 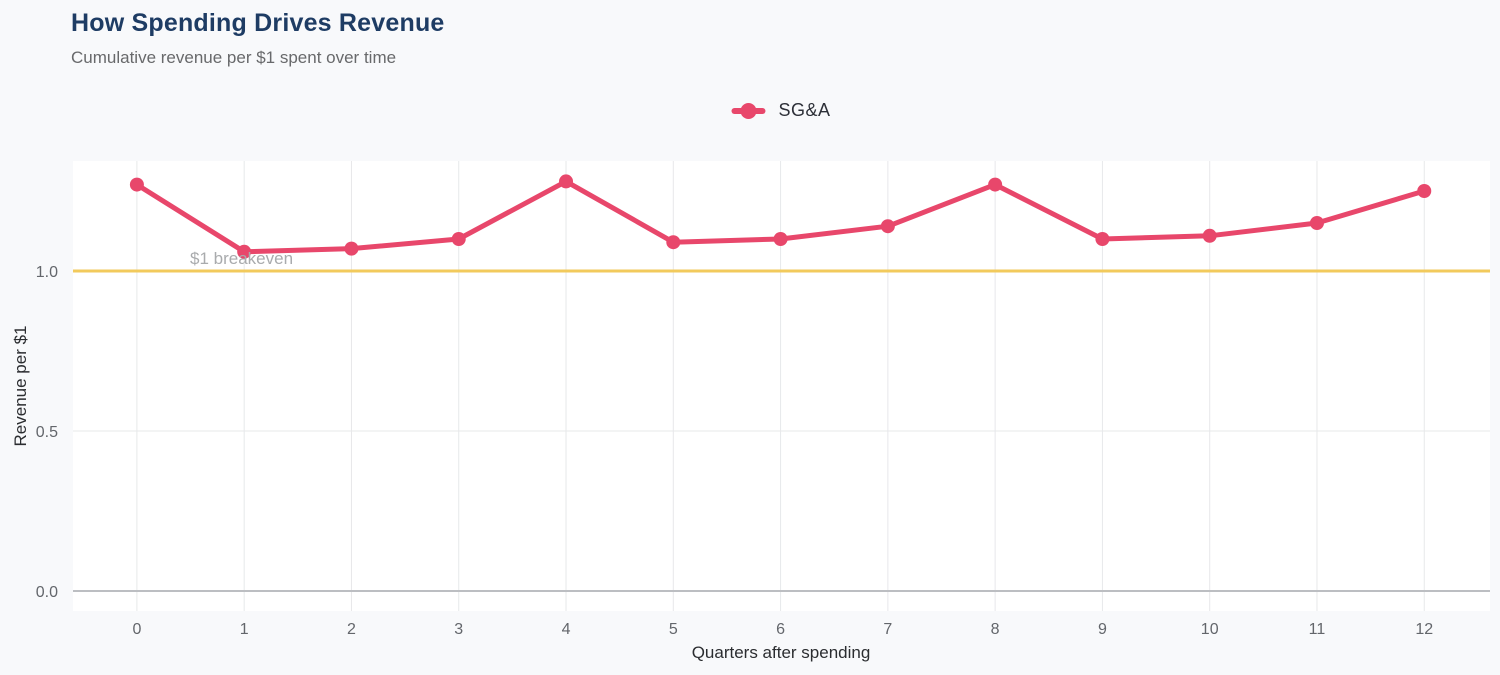 I want to click on svg-text: 6, so click(x=780, y=629).